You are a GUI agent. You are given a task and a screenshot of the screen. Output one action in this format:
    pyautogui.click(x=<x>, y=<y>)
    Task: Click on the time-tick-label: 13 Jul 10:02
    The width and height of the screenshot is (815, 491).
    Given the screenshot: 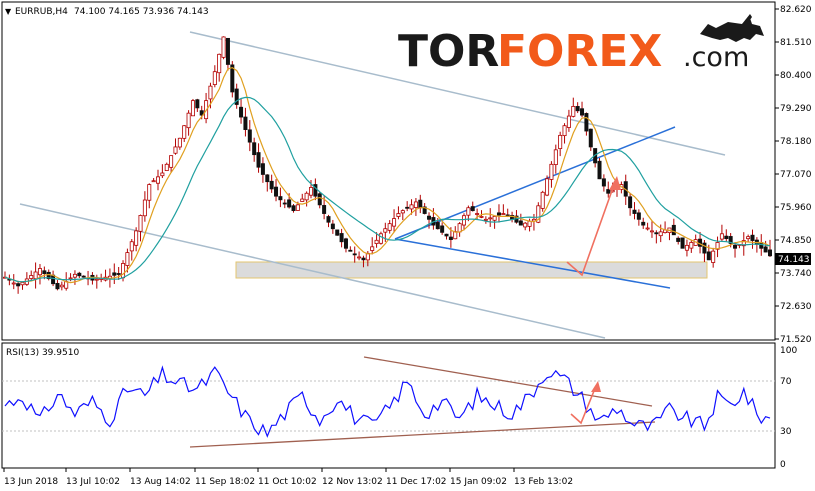 What is the action you would take?
    pyautogui.click(x=93, y=482)
    